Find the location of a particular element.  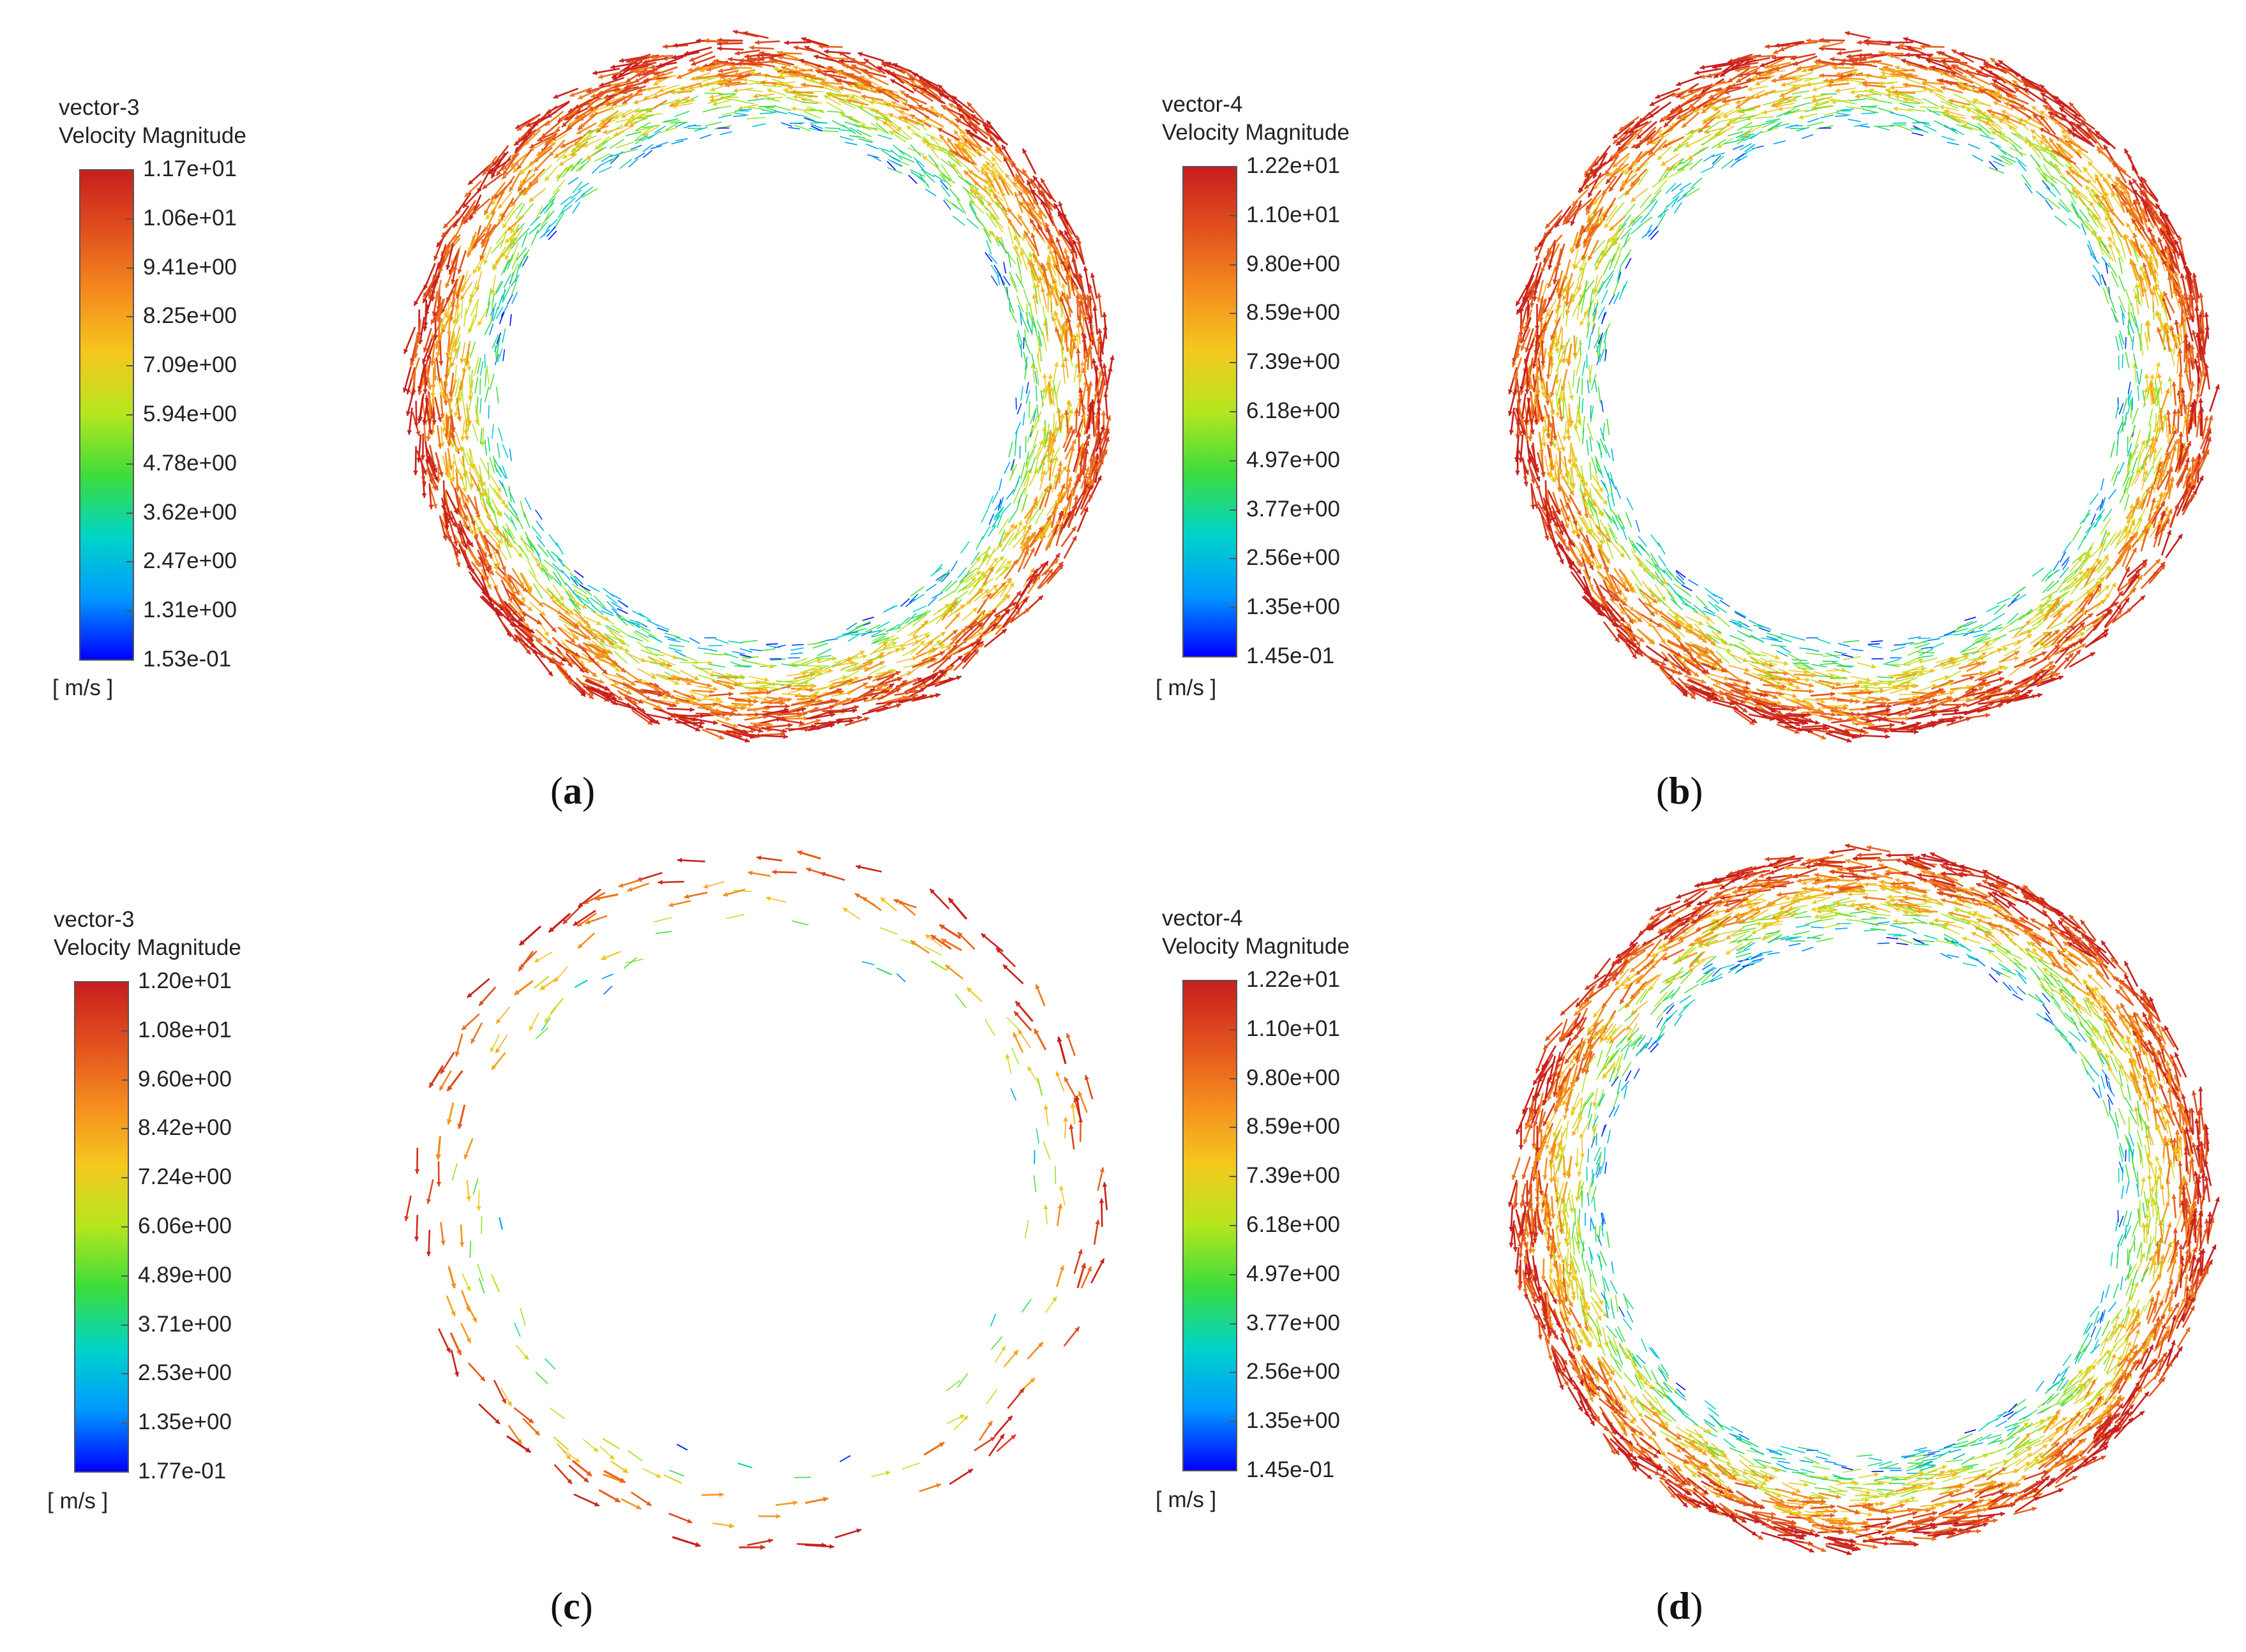

legend-quantity: Velocity Magnitude is located at coordinates (1256, 132).